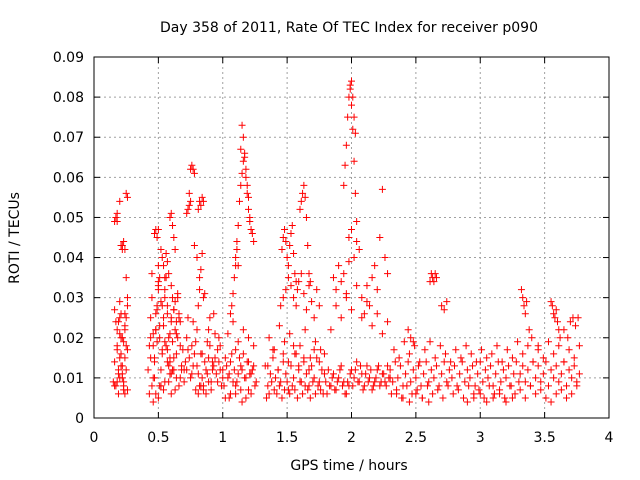 The width and height of the screenshot is (640, 480). What do you see at coordinates (68, 299) in the screenshot?
I see `y-tick-label: 0.03` at bounding box center [68, 299].